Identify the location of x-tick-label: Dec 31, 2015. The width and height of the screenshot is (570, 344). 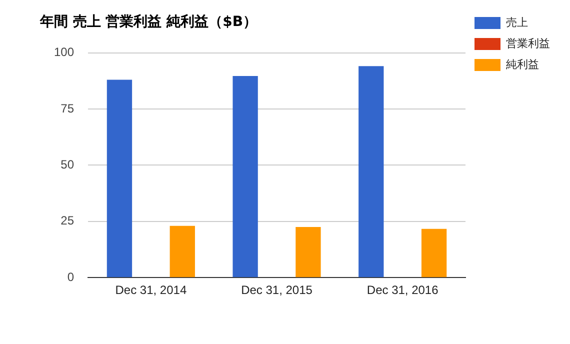
(277, 290).